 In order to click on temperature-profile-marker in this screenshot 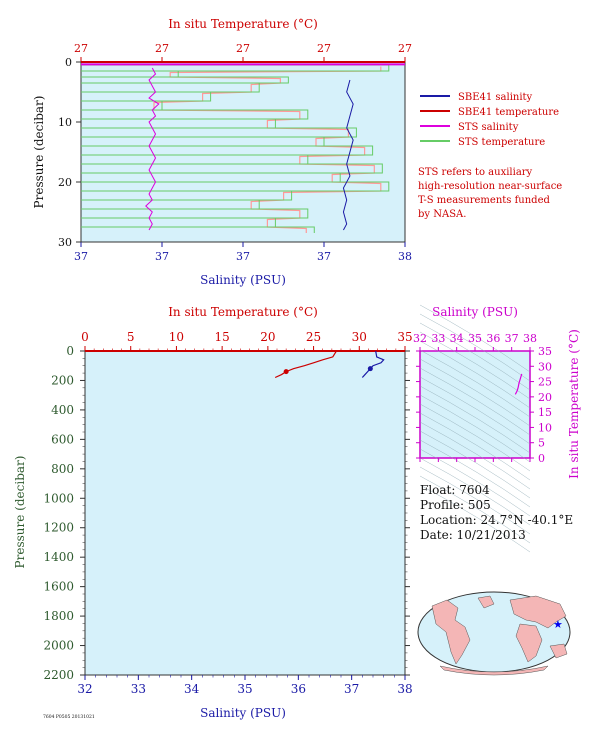, I will do `click(286, 372)`.